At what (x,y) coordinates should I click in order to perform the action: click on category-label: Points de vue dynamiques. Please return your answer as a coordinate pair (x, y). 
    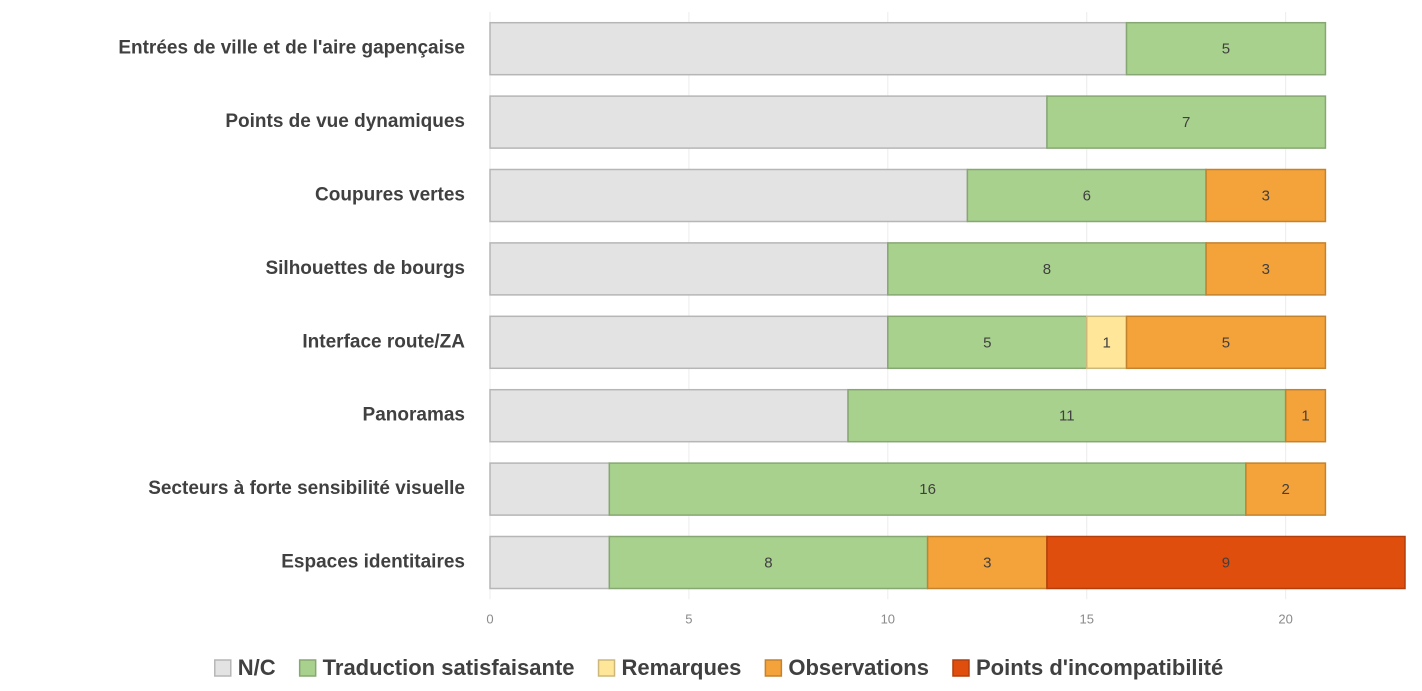
    Looking at the image, I should click on (345, 121).